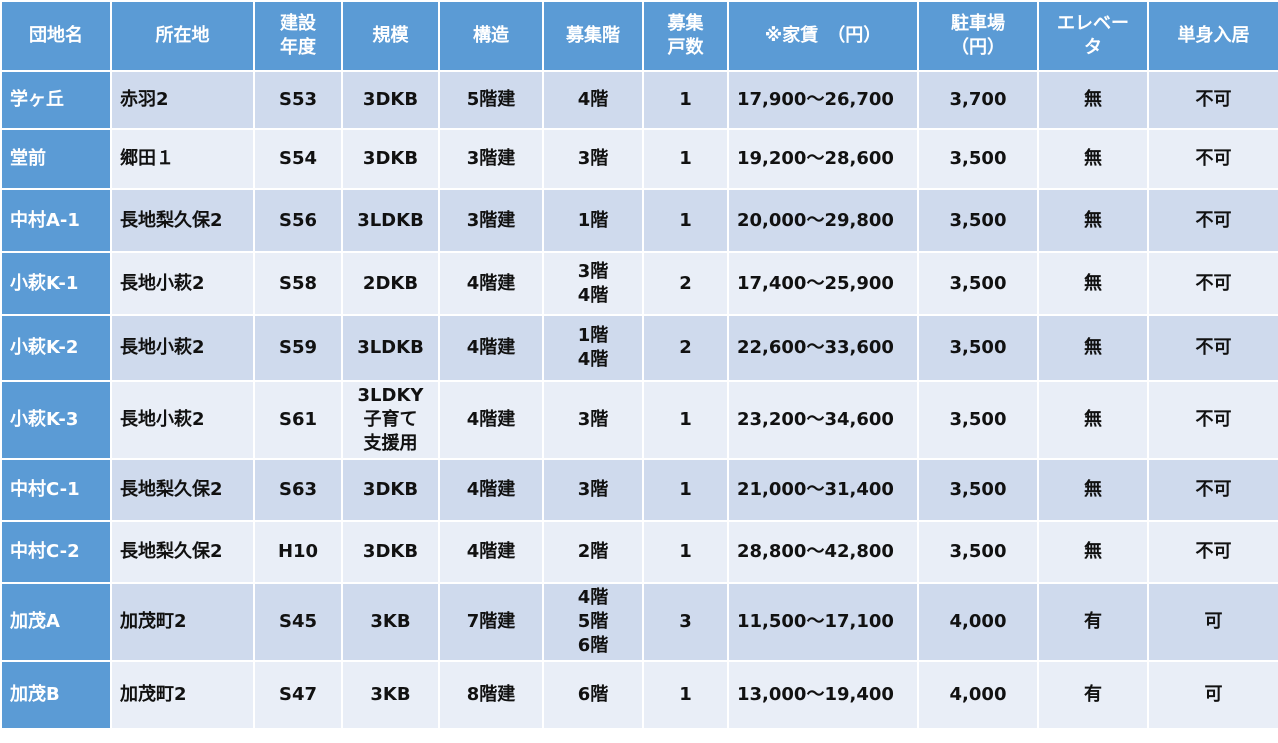  What do you see at coordinates (56, 348) in the screenshot?
I see `estate-name-cell: 小萩K-2` at bounding box center [56, 348].